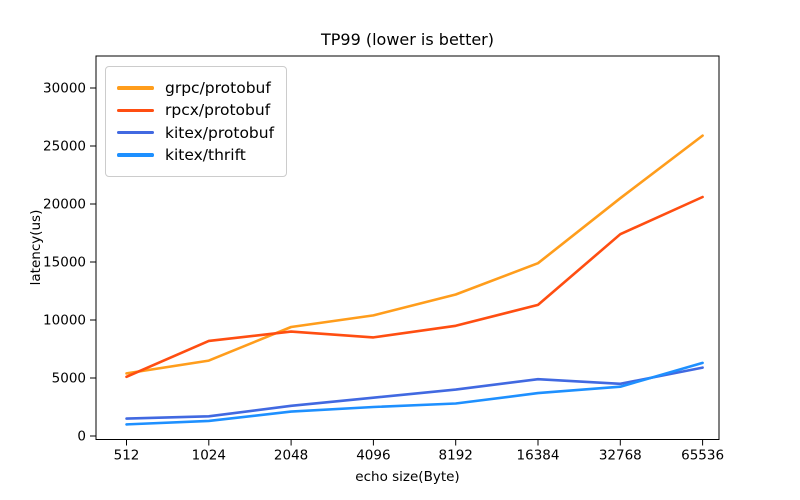 The image size is (800, 500). I want to click on chart-title: TP99 (lower is better), so click(407, 39).